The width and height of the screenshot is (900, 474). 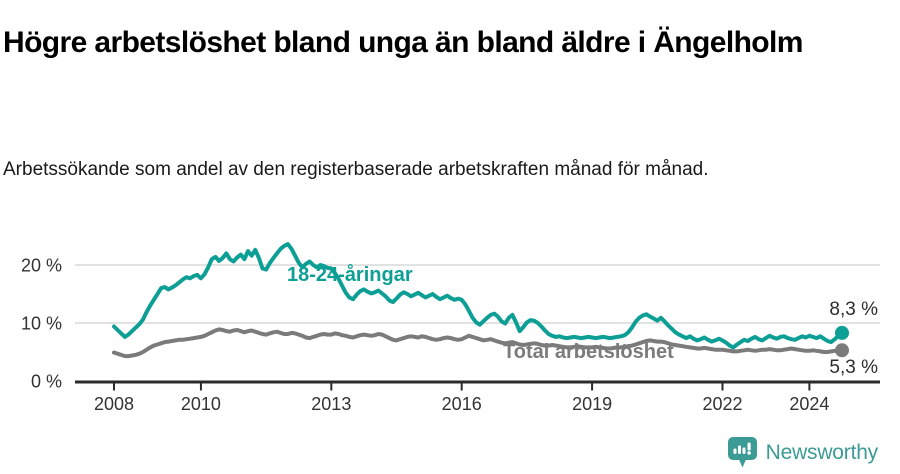 What do you see at coordinates (201, 404) in the screenshot?
I see `x-tick-label: 2010` at bounding box center [201, 404].